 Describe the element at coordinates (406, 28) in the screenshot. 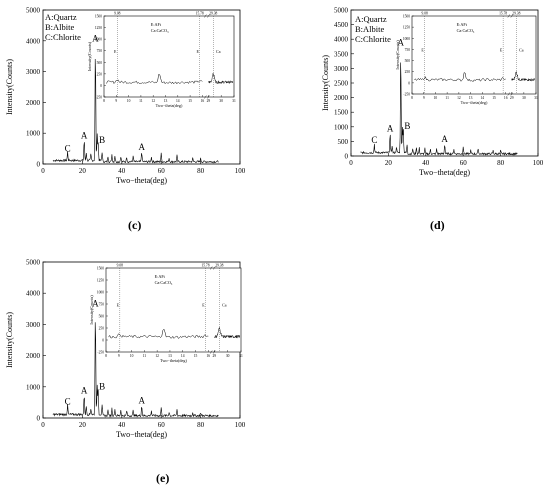

I see `inset-y-tick-label: 1250` at that location.